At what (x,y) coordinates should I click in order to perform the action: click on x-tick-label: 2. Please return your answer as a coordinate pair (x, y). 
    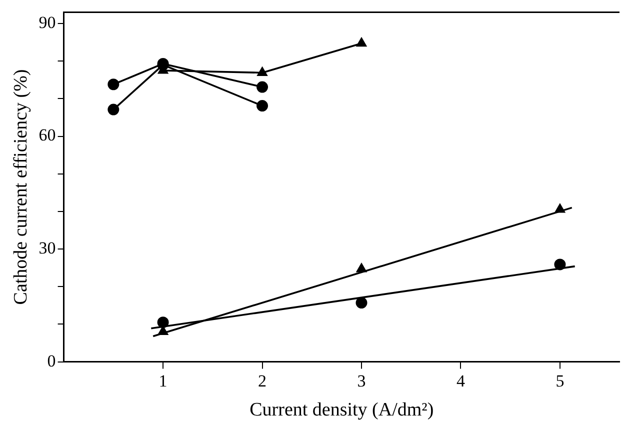
    Looking at the image, I should click on (262, 380).